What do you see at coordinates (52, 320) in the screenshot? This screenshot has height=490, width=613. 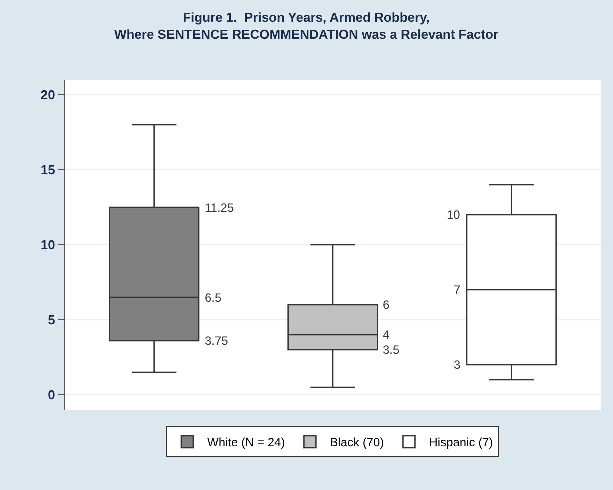 I see `y-tick-label: 5` at bounding box center [52, 320].